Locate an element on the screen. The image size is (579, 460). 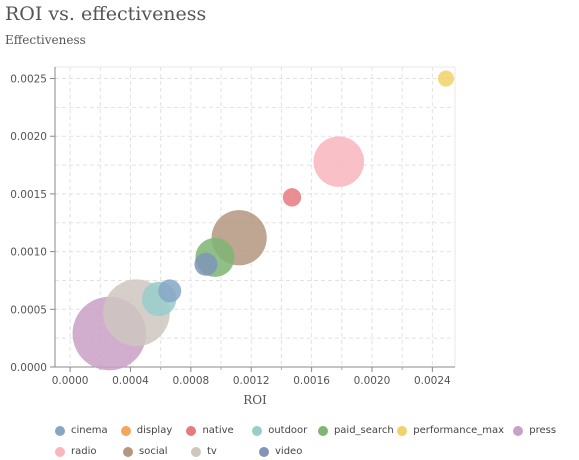
y-tick-label: 0.0000 is located at coordinates (28, 368).